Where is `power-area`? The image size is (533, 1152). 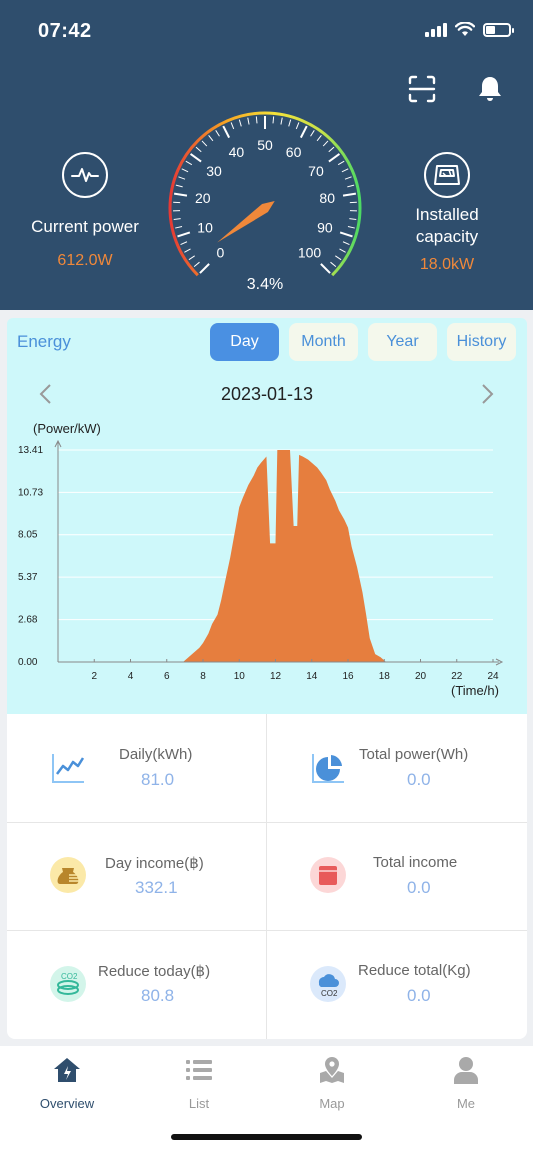 power-area is located at coordinates (285, 556).